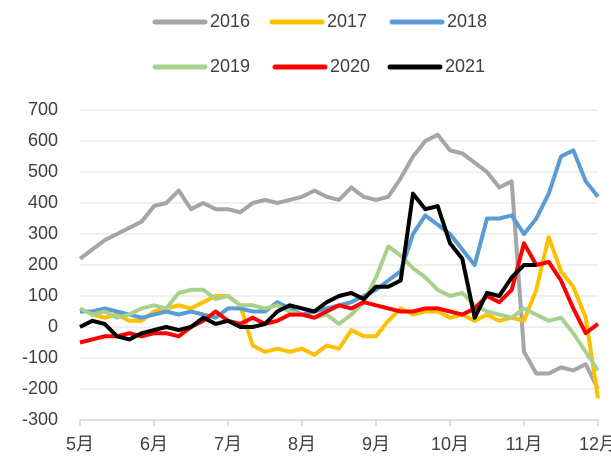  What do you see at coordinates (43, 140) in the screenshot?
I see `y-tick-label: 600` at bounding box center [43, 140].